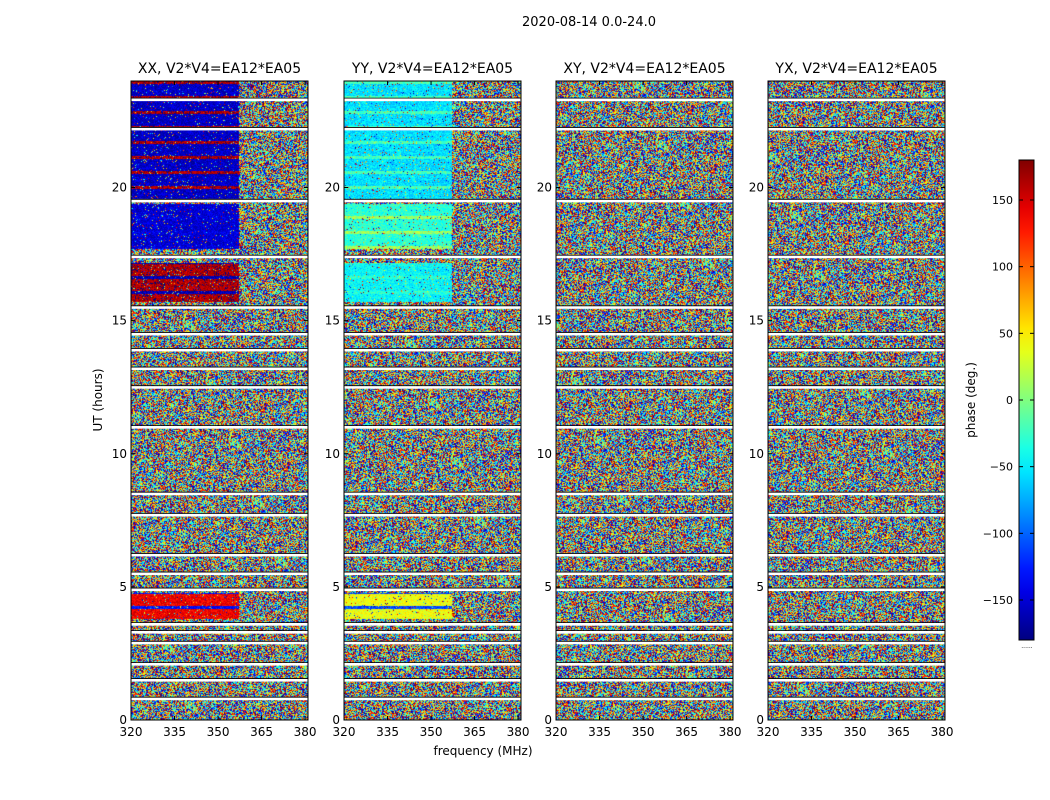  I want to click on x-tick-label: 335, so click(174, 732).